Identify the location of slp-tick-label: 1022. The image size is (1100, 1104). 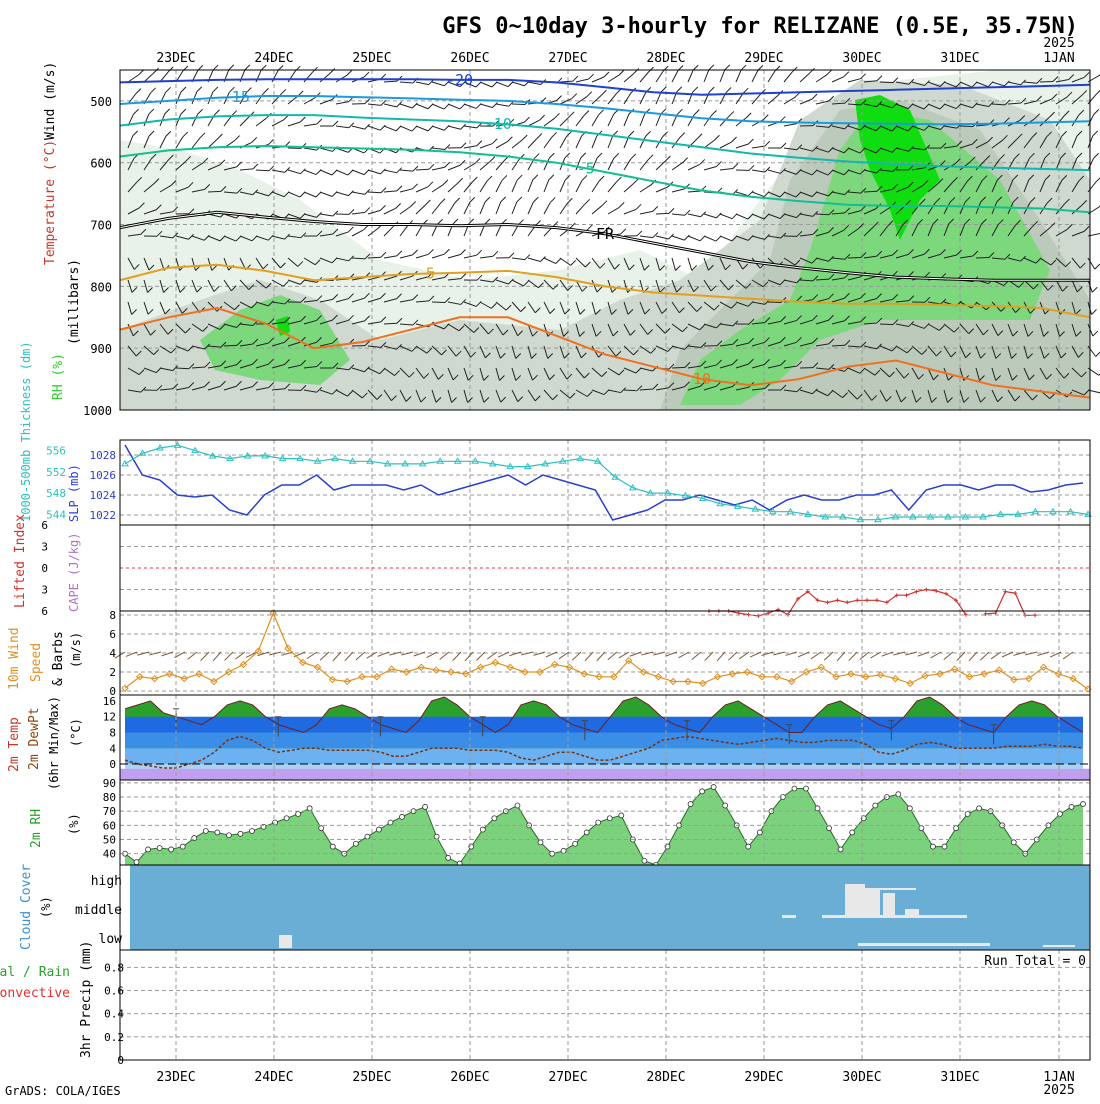
(103, 515).